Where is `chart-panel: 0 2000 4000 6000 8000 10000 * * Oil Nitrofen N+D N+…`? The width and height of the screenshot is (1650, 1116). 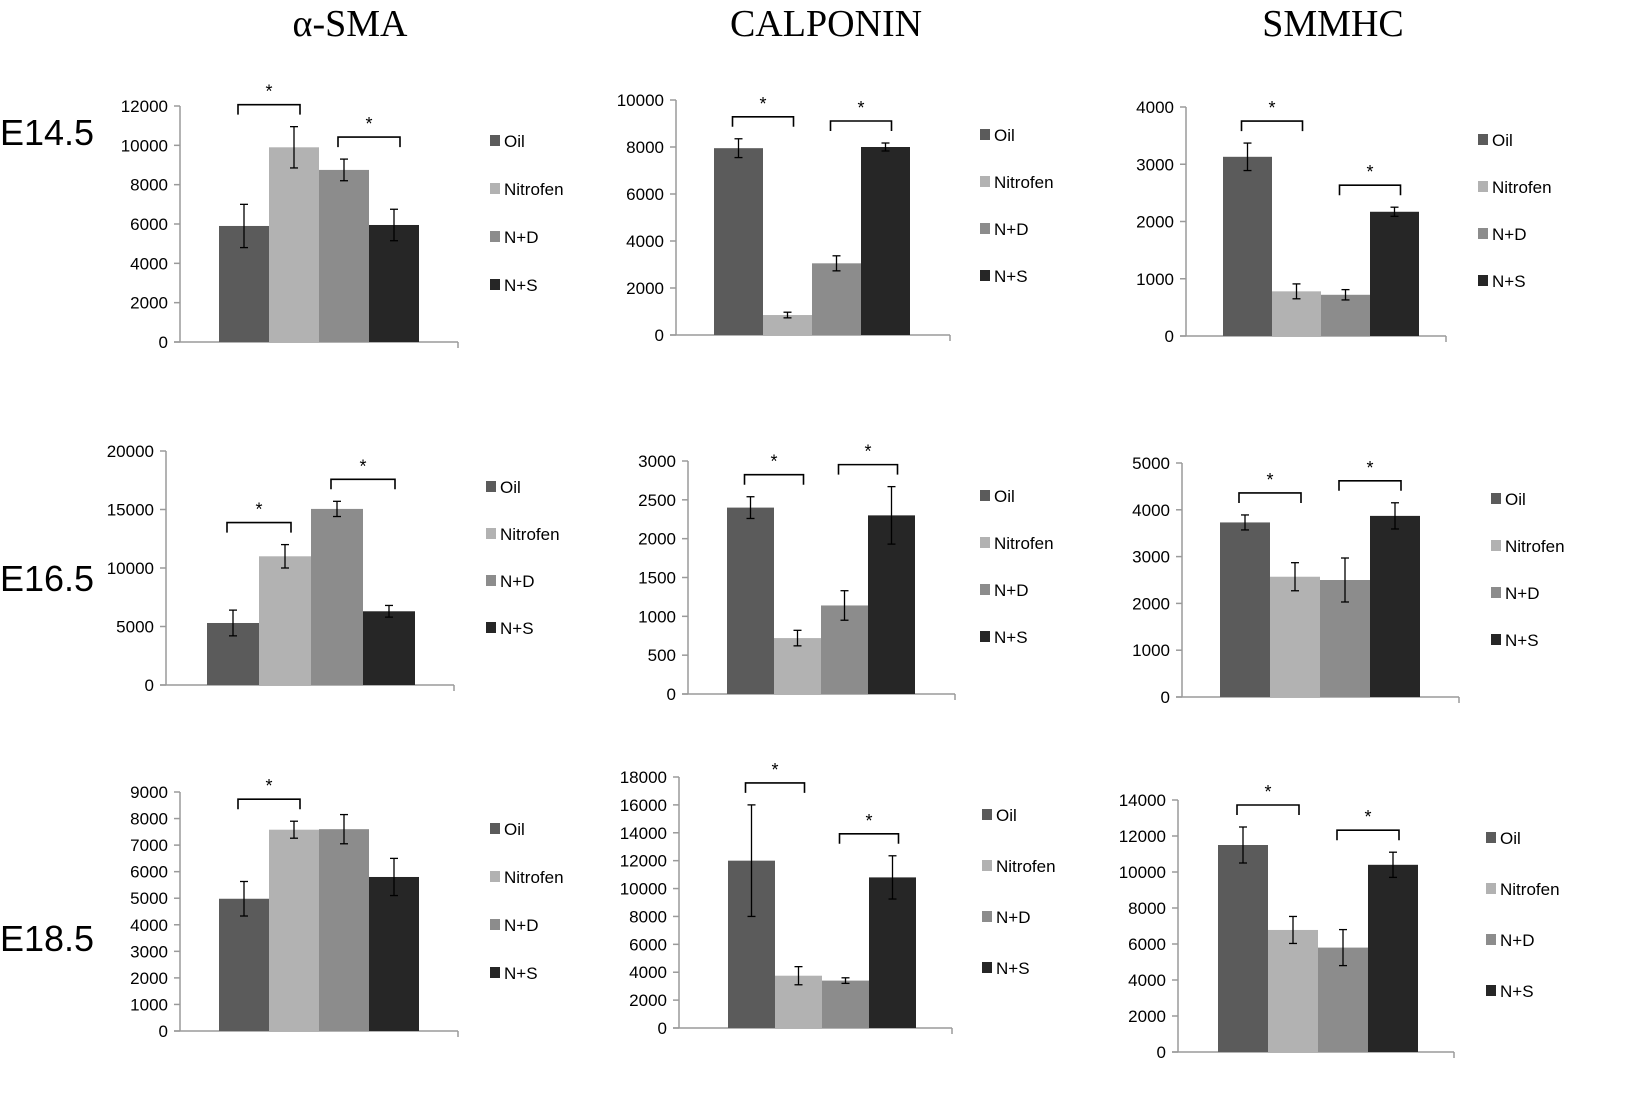
chart-panel: 0 2000 4000 6000 8000 10000 * * Oil Nitrofen N+D N+… is located at coordinates (835, 218).